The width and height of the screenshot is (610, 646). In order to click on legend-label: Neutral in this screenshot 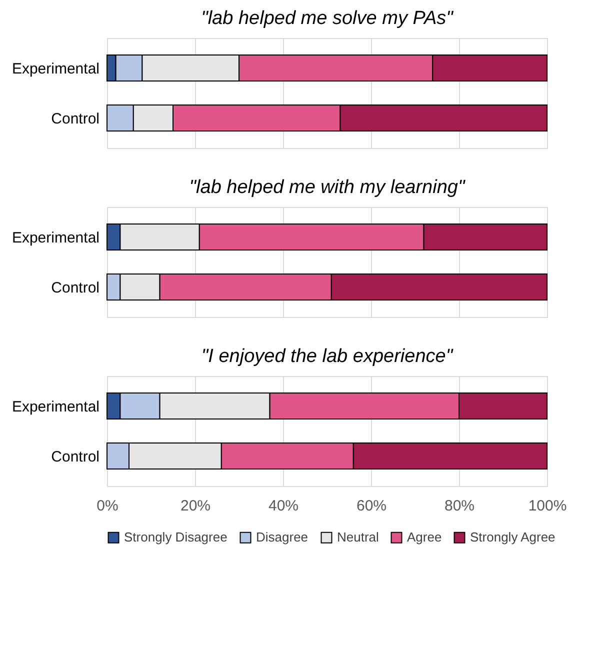, I will do `click(358, 537)`.